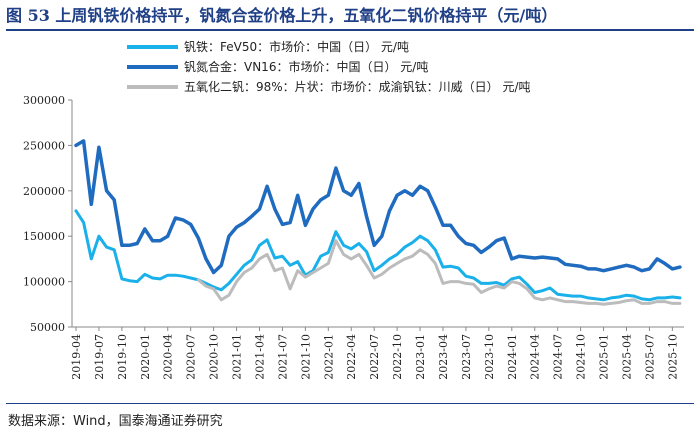 This screenshot has width=699, height=437. What do you see at coordinates (44, 191) in the screenshot?
I see `y-tick-label: 200000` at bounding box center [44, 191].